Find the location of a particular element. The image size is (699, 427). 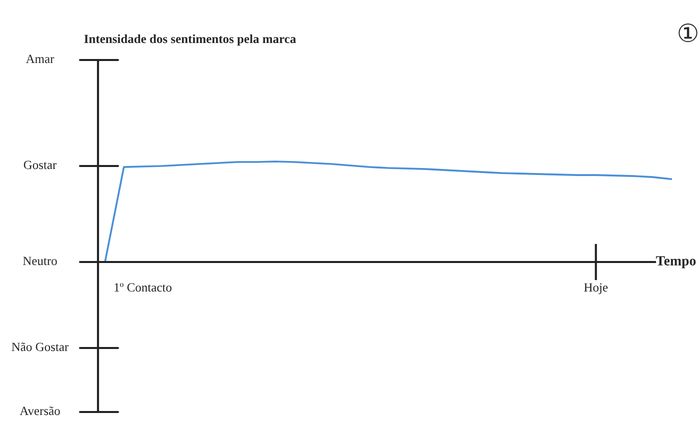

text: Aversão is located at coordinates (40, 411).